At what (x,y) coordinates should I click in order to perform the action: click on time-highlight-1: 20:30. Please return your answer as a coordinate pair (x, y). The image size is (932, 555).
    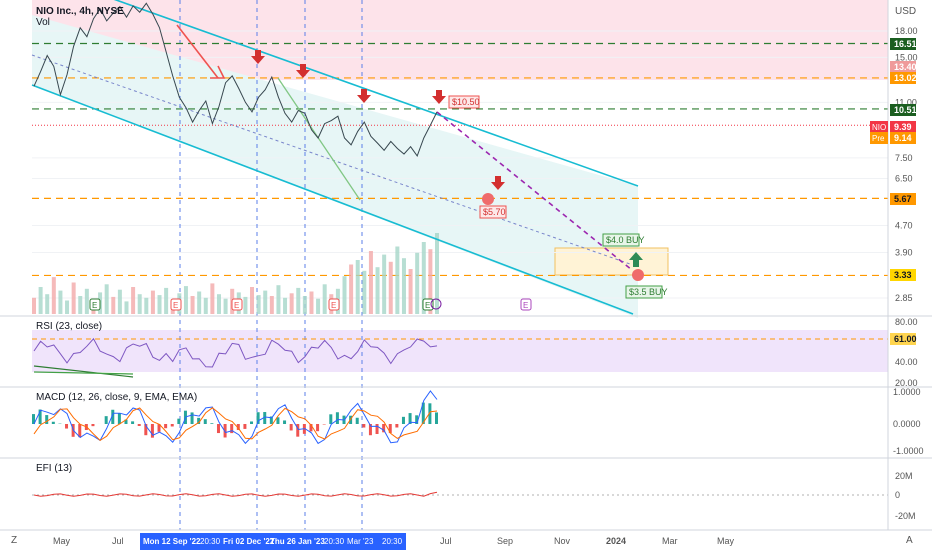
    Looking at the image, I should click on (210, 541).